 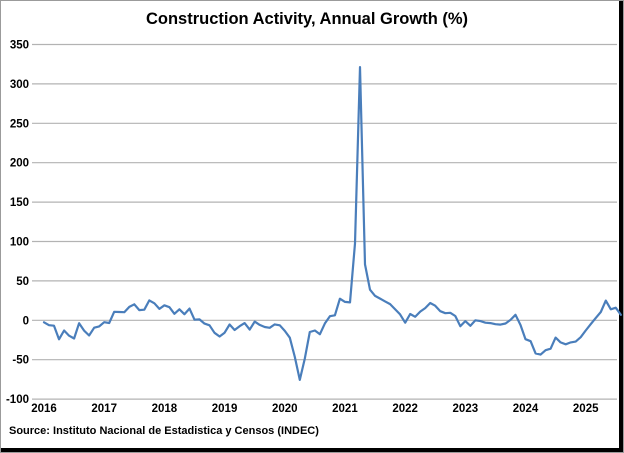 I want to click on y-tick-label: 100, so click(x=19, y=243).